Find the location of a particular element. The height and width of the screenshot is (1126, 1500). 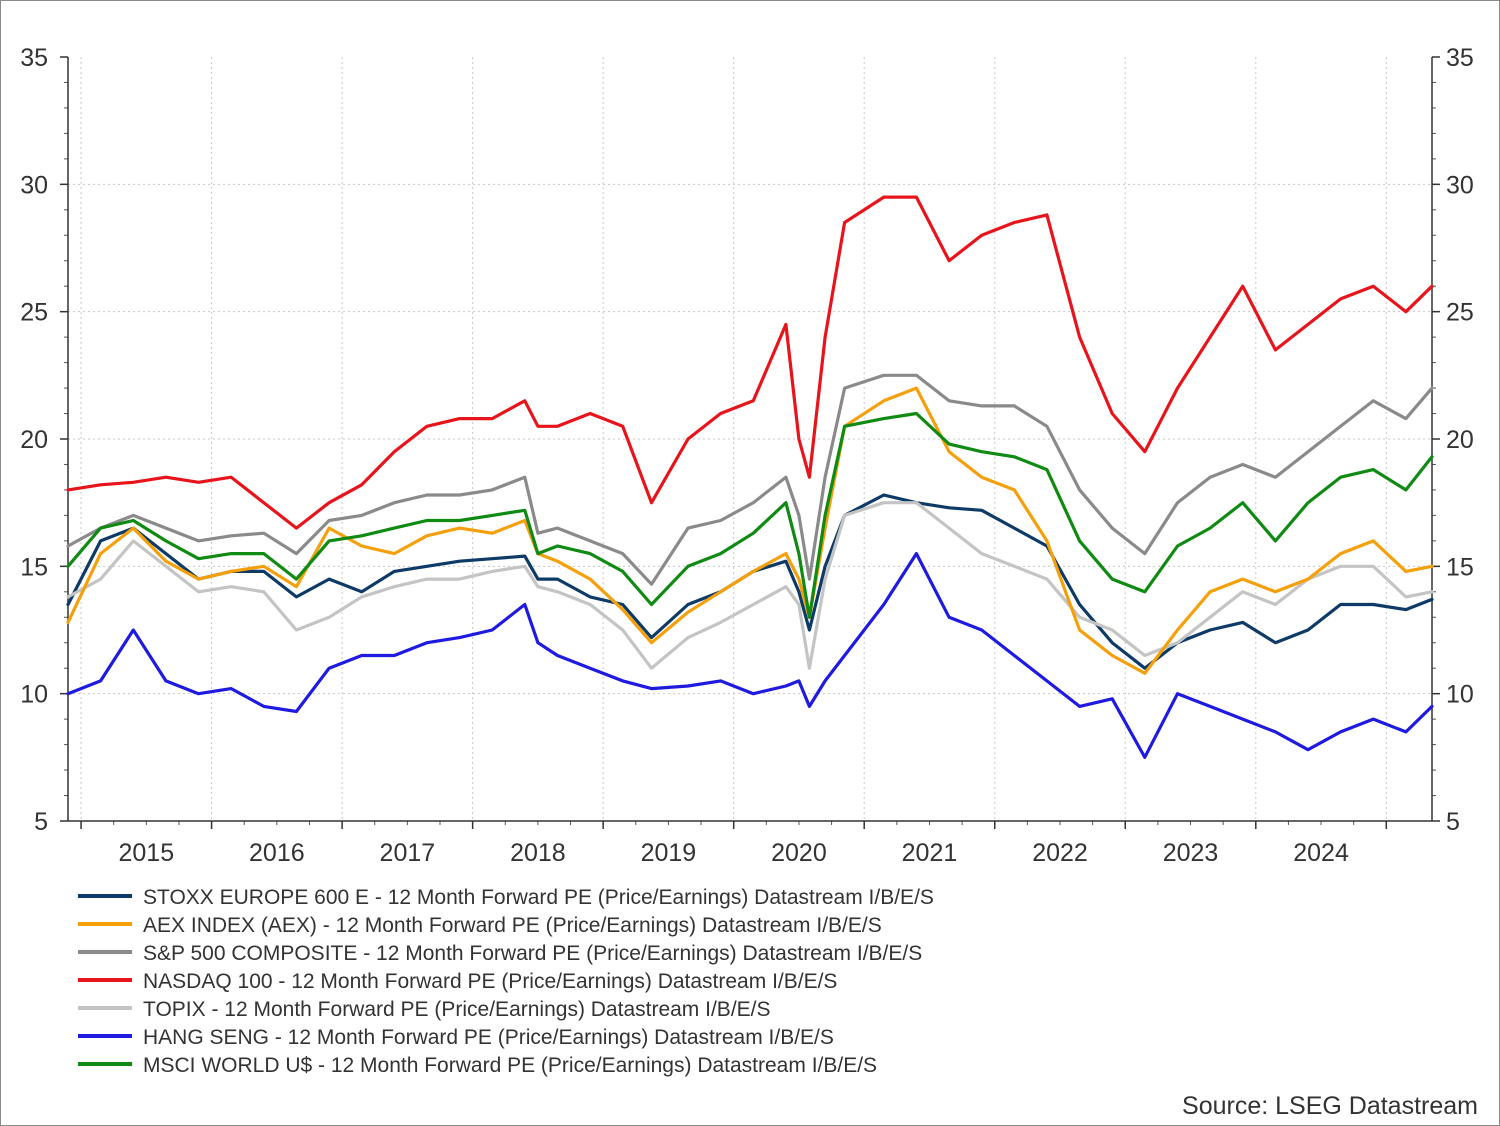

y-right-tick-label: 5 is located at coordinates (1453, 822).